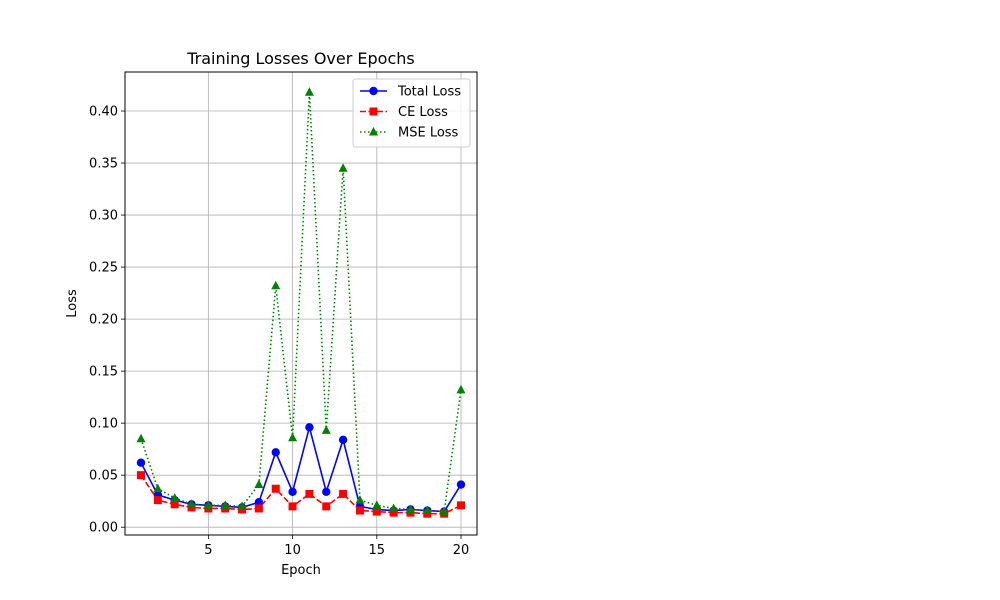 The width and height of the screenshot is (1000, 600). I want to click on x-tick-label: 5, so click(208, 550).